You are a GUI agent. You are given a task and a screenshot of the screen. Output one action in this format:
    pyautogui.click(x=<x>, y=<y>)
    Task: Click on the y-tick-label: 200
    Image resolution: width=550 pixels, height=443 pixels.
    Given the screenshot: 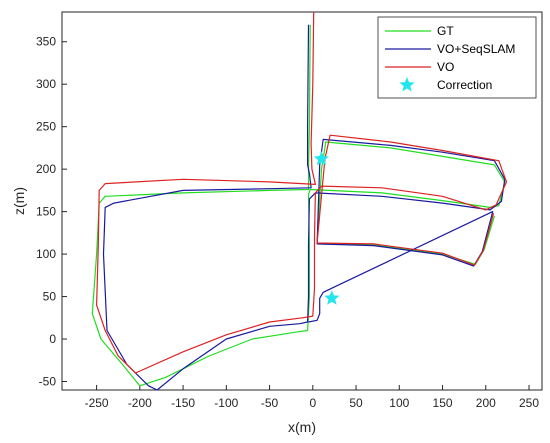 What is the action you would take?
    pyautogui.click(x=46, y=169)
    